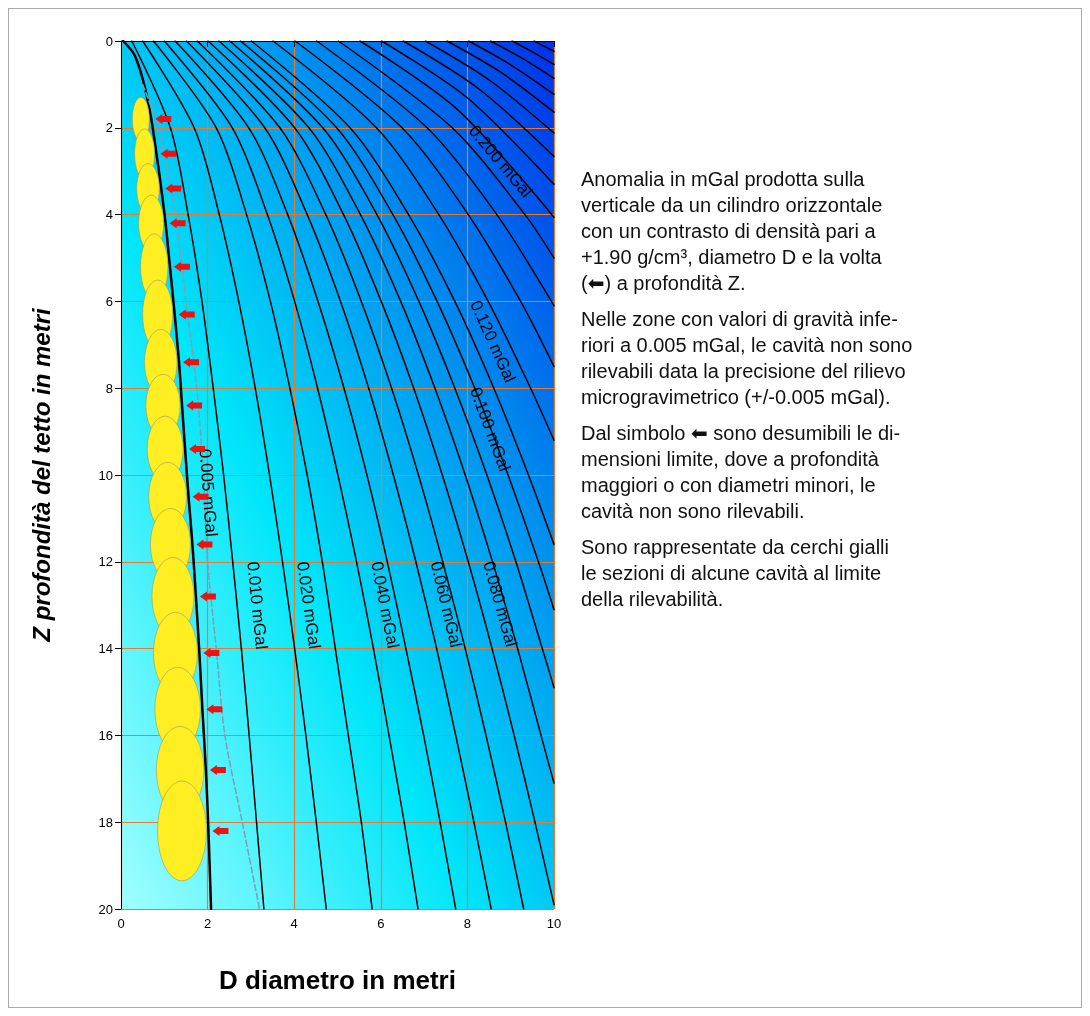  What do you see at coordinates (385, 604) in the screenshot?
I see `text: 0.040 mGal` at bounding box center [385, 604].